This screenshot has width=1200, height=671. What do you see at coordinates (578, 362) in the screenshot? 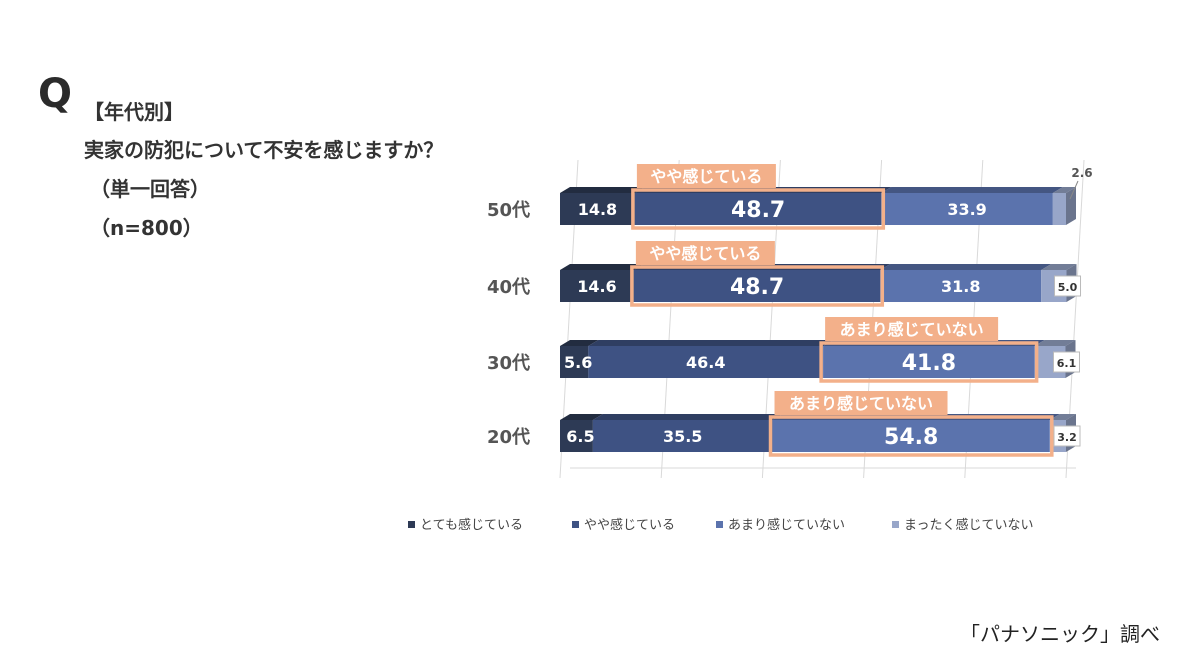
I see `data-label: 5.6` at bounding box center [578, 362].